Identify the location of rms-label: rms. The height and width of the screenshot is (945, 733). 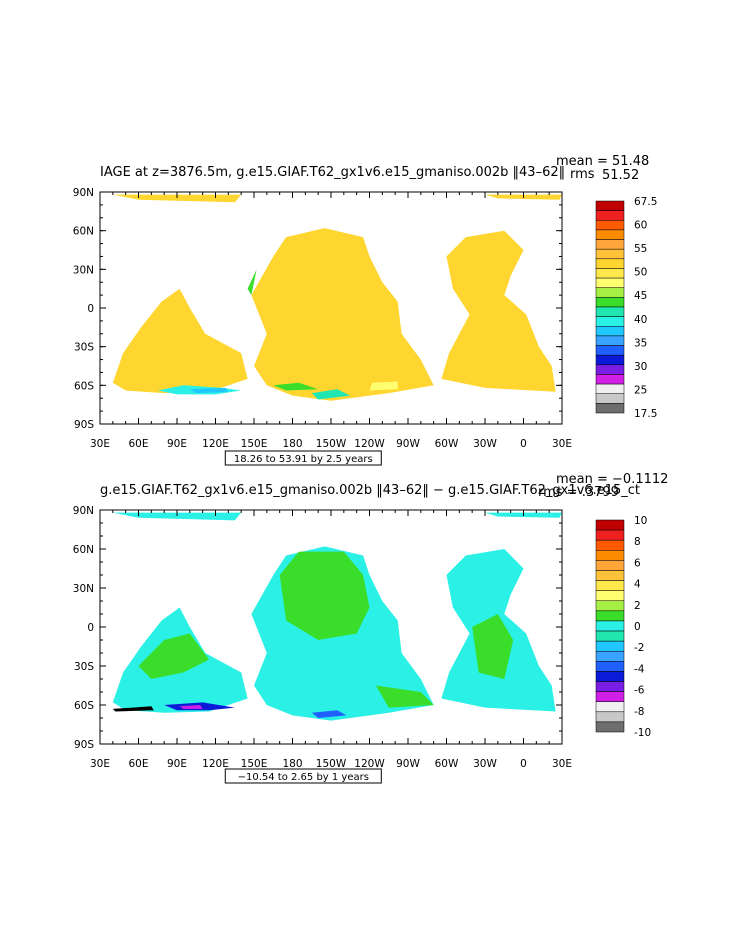
(582, 174).